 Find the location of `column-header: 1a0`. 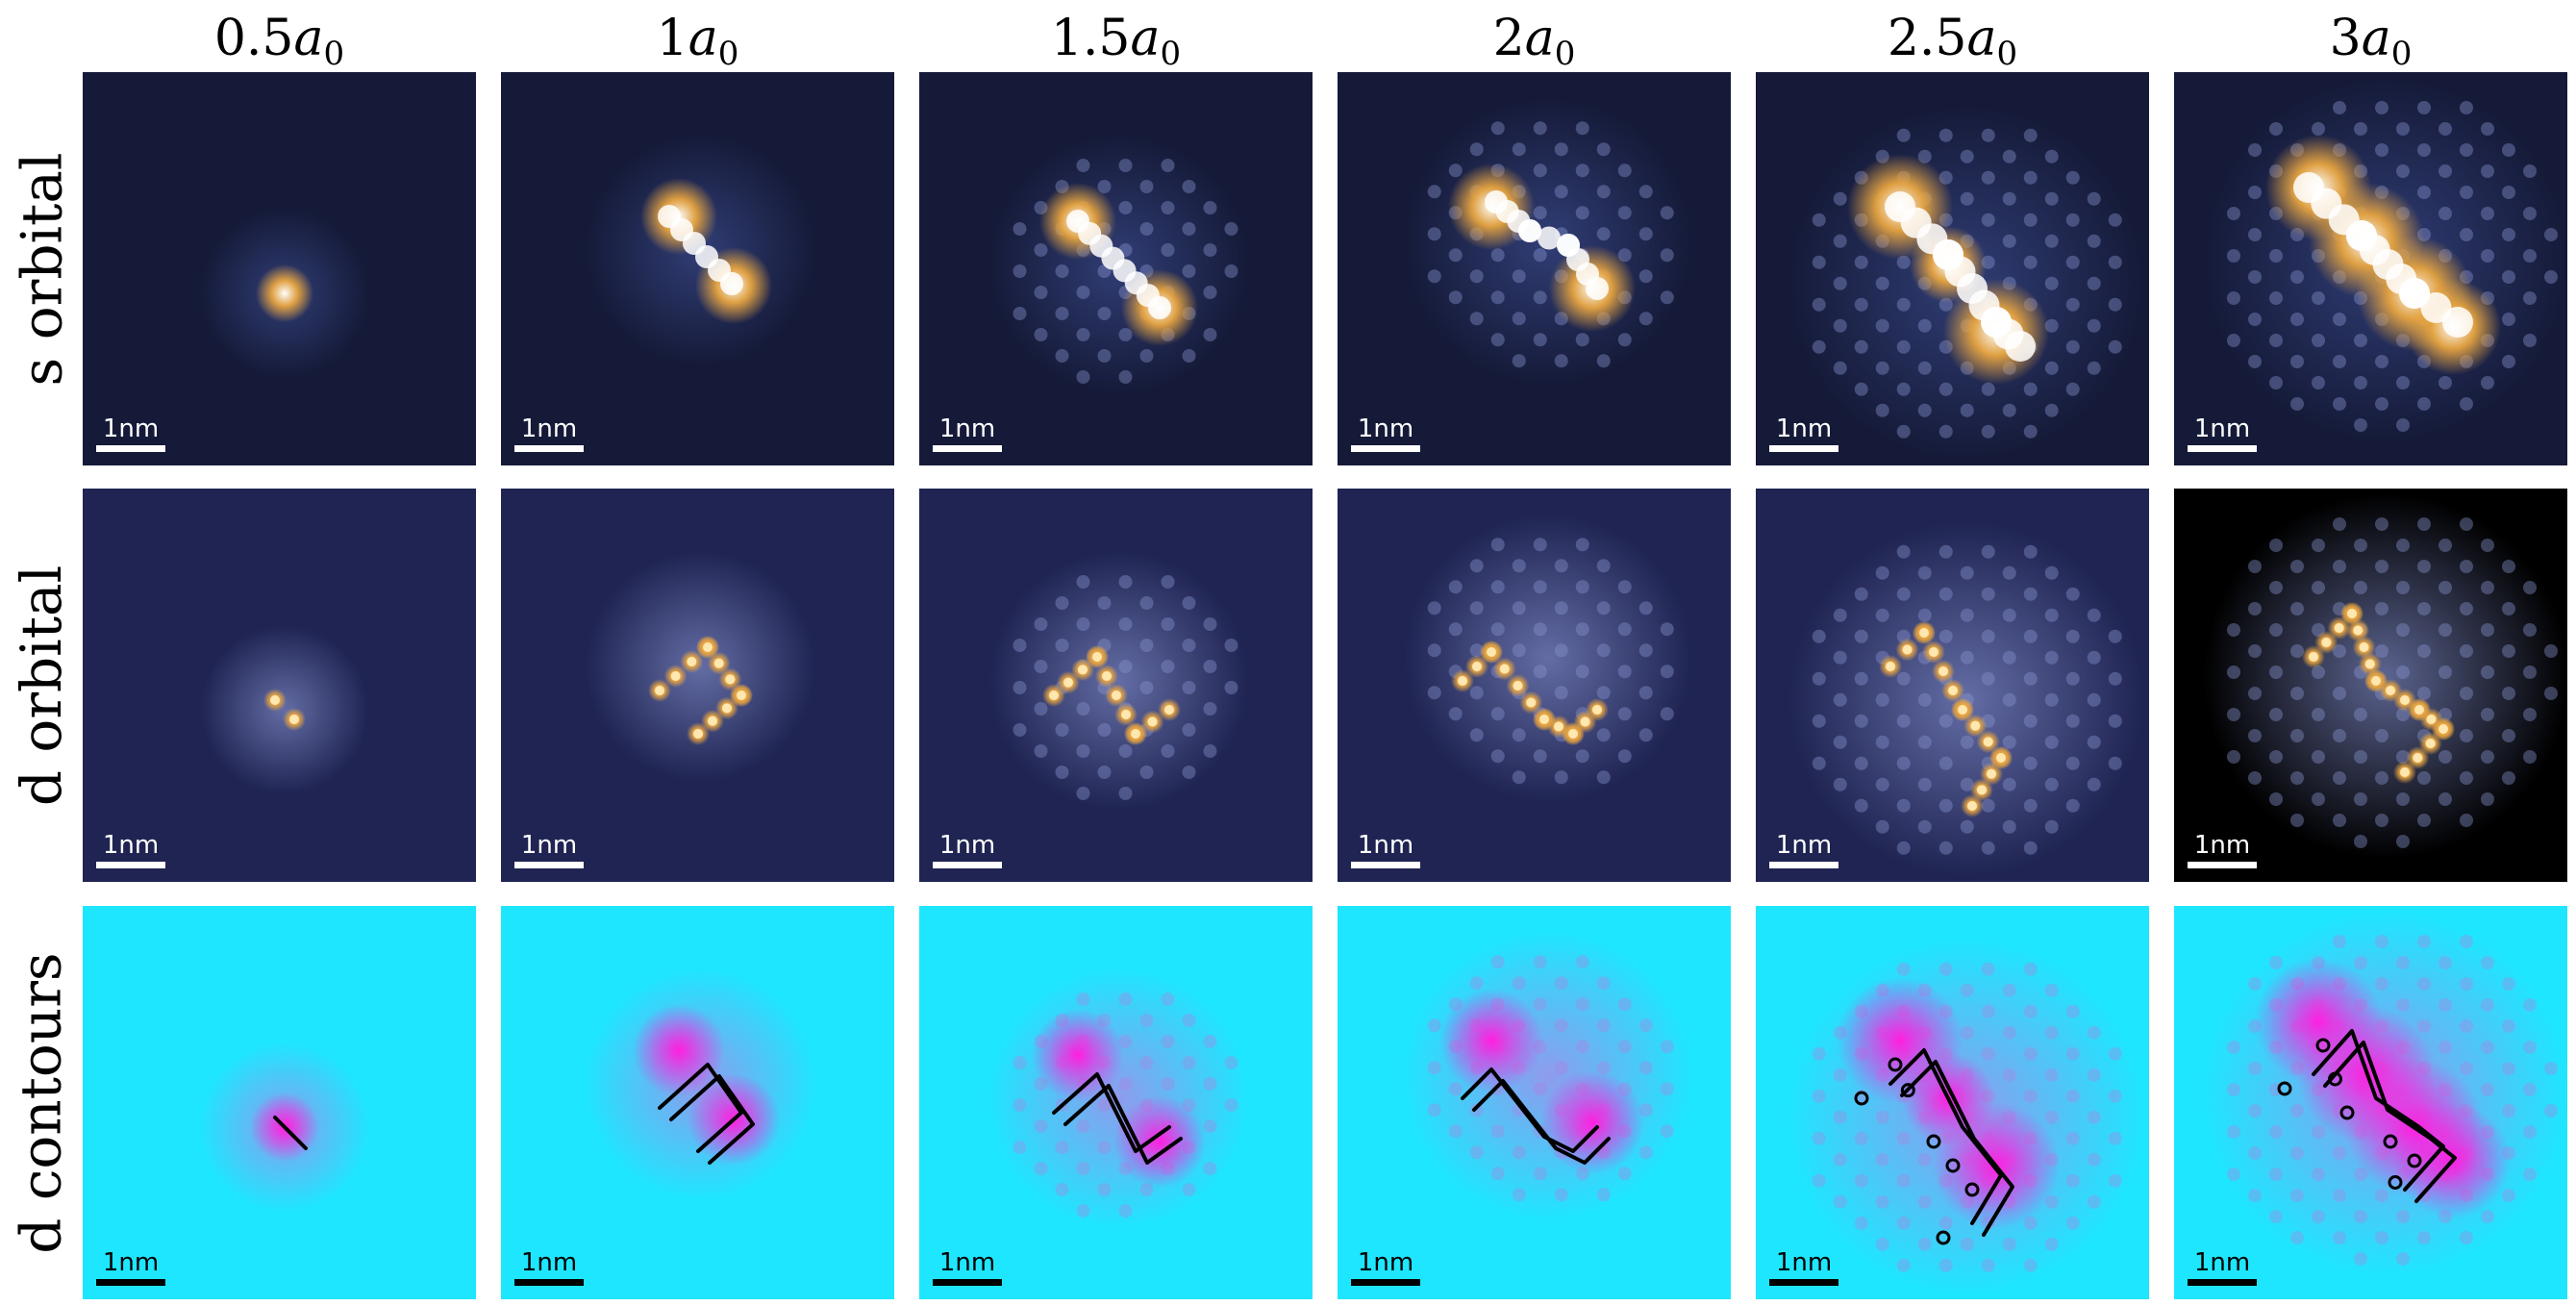

column-header: 1a0 is located at coordinates (697, 38).